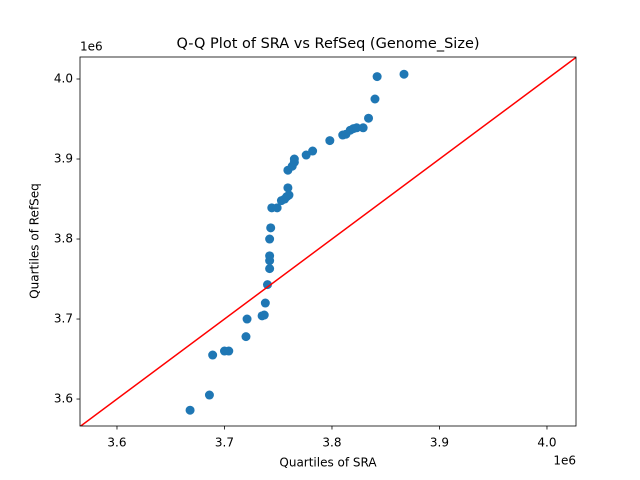  I want to click on y-tick-label: 3.7, so click(63, 319).